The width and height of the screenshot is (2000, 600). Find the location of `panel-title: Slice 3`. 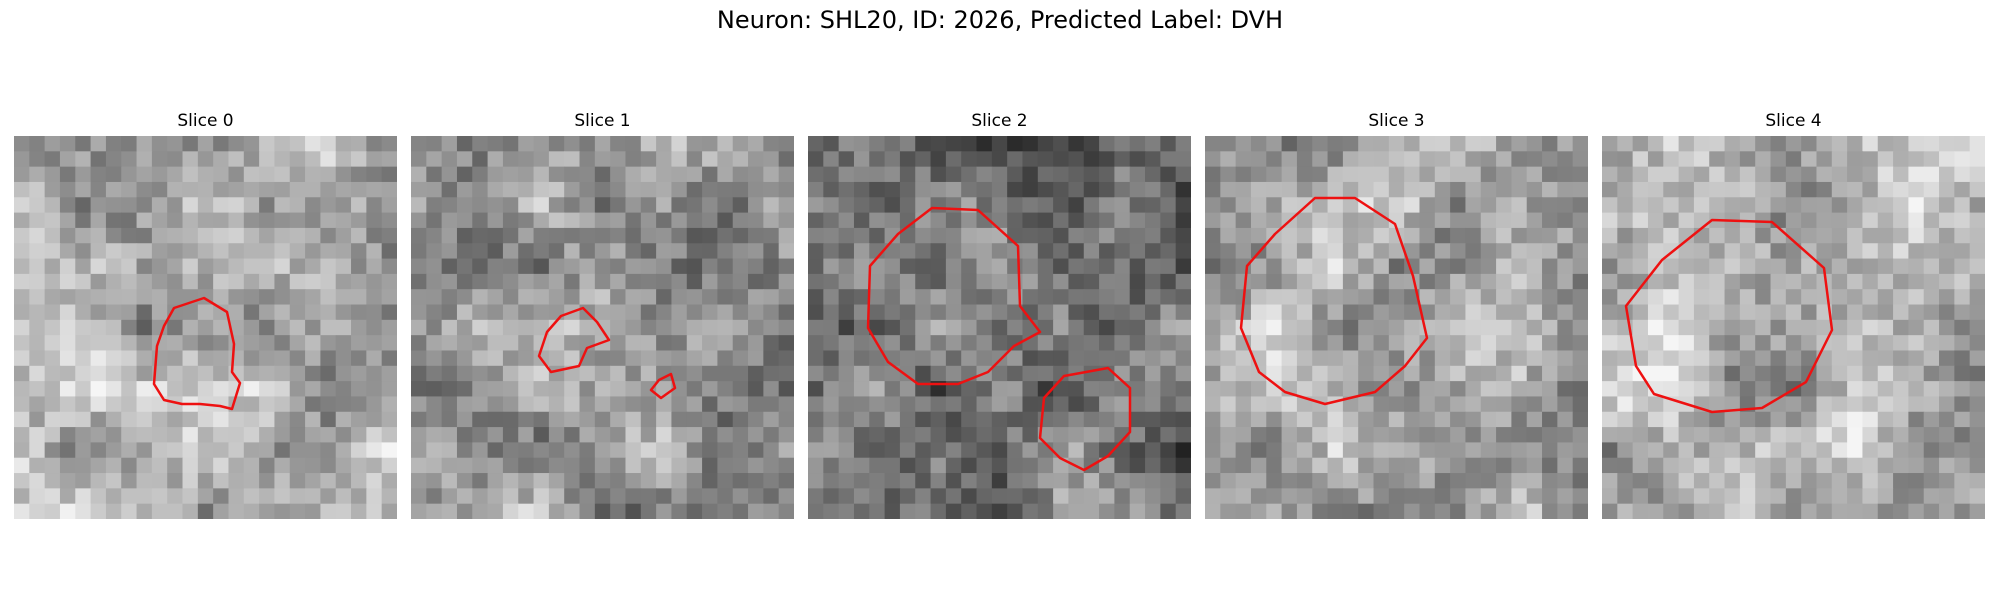

panel-title: Slice 3 is located at coordinates (1396, 121).